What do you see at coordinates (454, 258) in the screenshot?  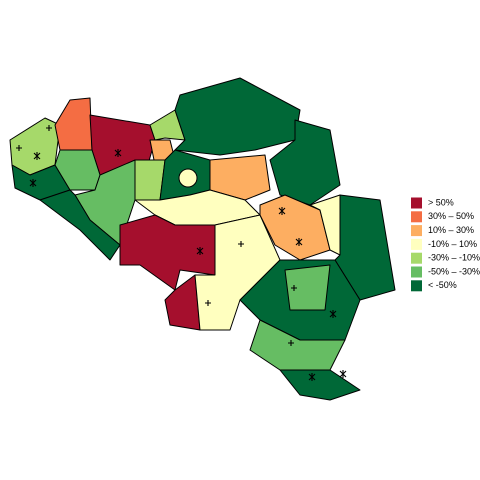 I see `legend-label: -30% – -10%` at bounding box center [454, 258].